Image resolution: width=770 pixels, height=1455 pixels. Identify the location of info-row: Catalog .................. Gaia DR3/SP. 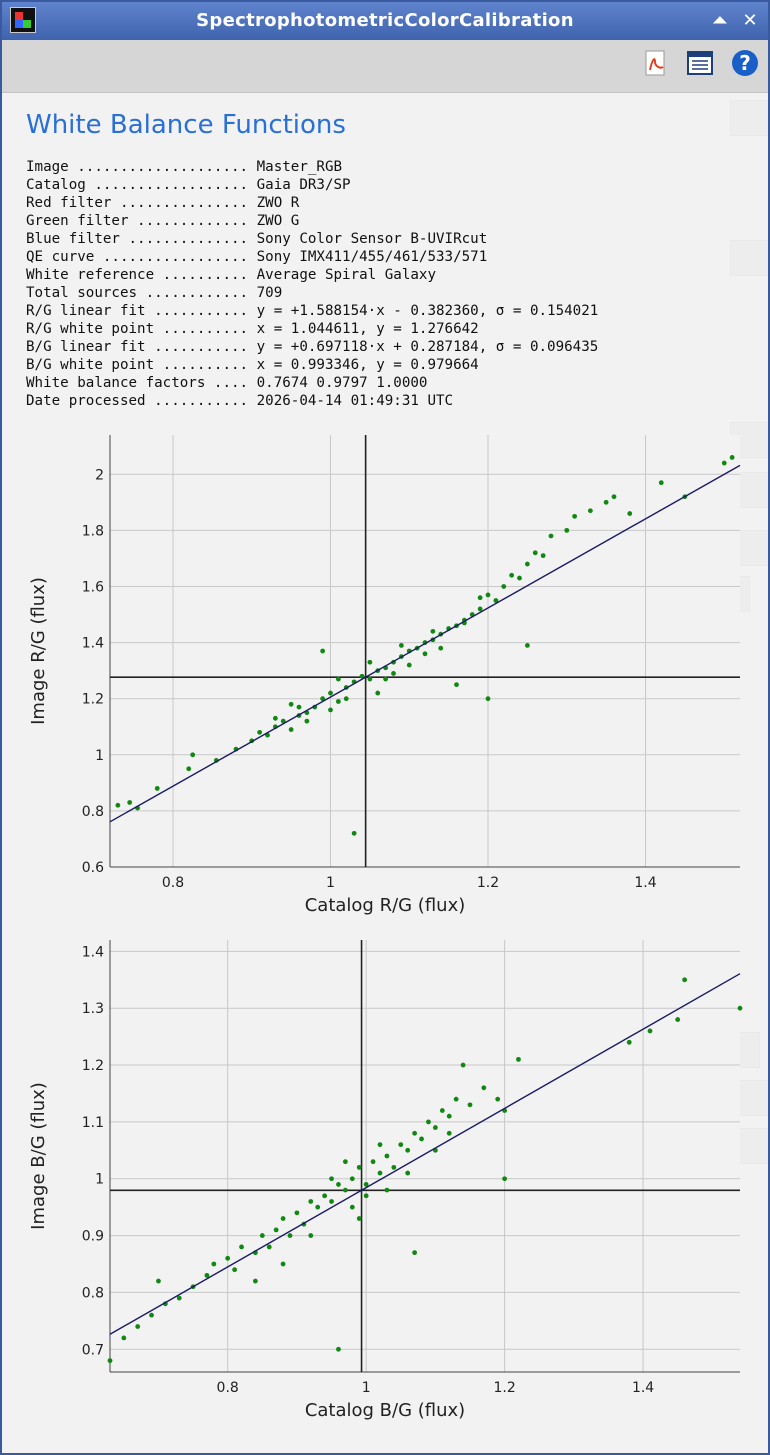
(188, 185).